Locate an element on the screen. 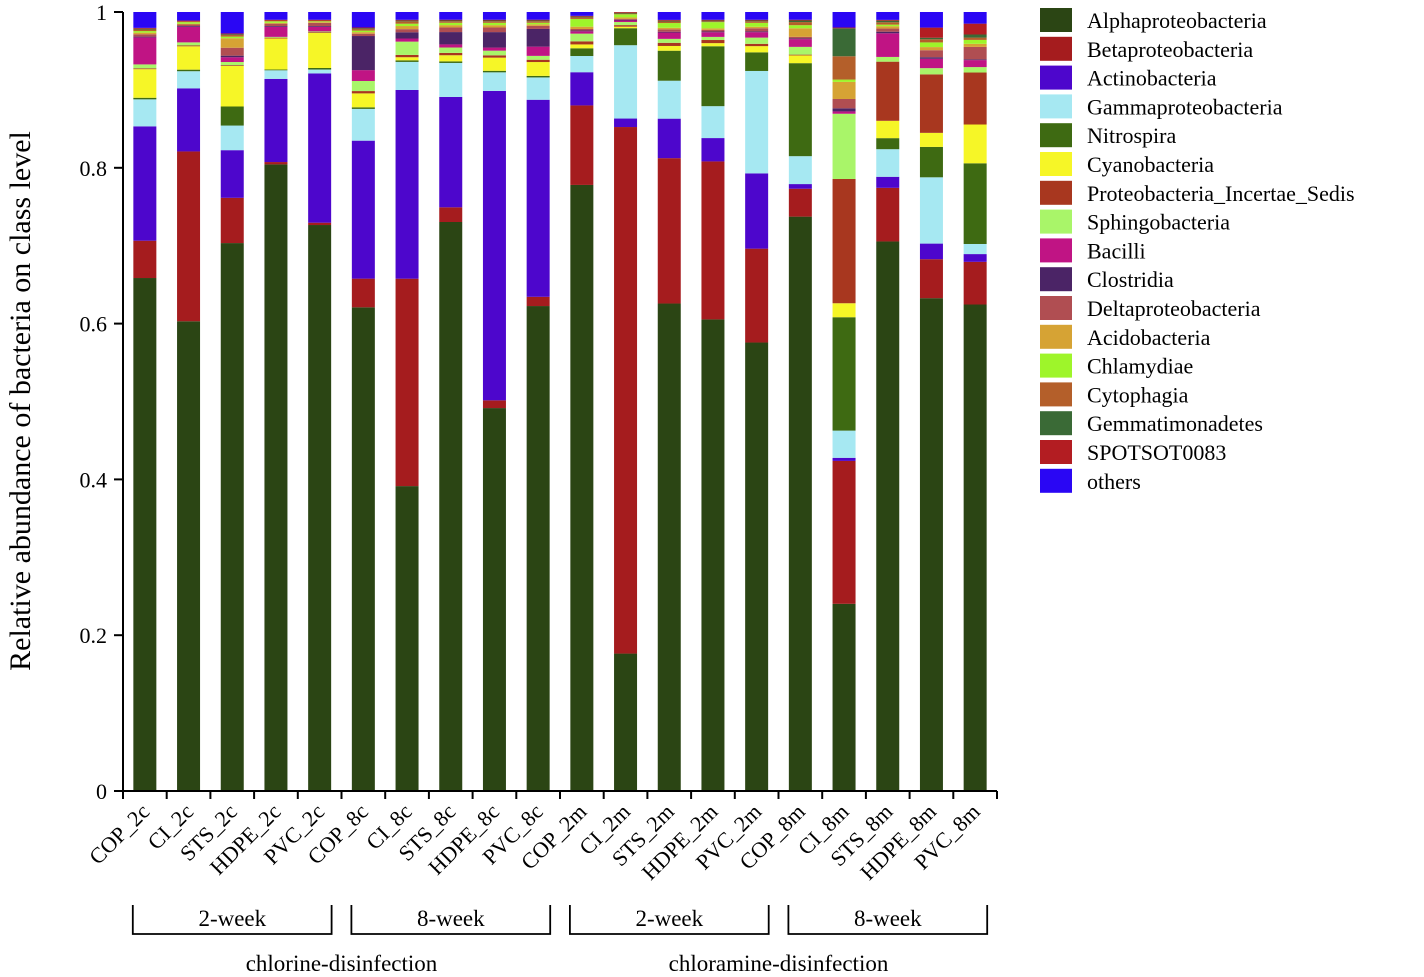  bar-segment-hdpe-8c-clostridia is located at coordinates (494, 40).